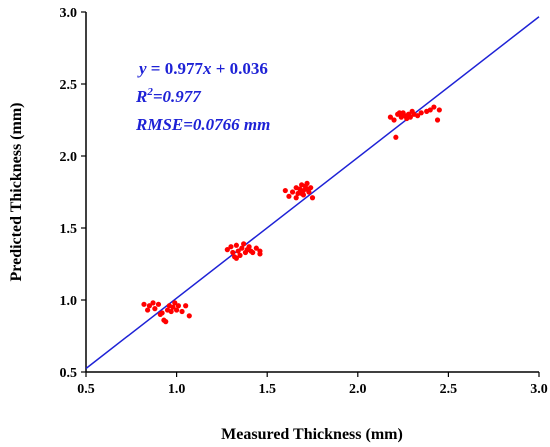 The height and width of the screenshot is (447, 550). What do you see at coordinates (312, 434) in the screenshot?
I see `x-axis-title: Measured Thickness (mm)` at bounding box center [312, 434].